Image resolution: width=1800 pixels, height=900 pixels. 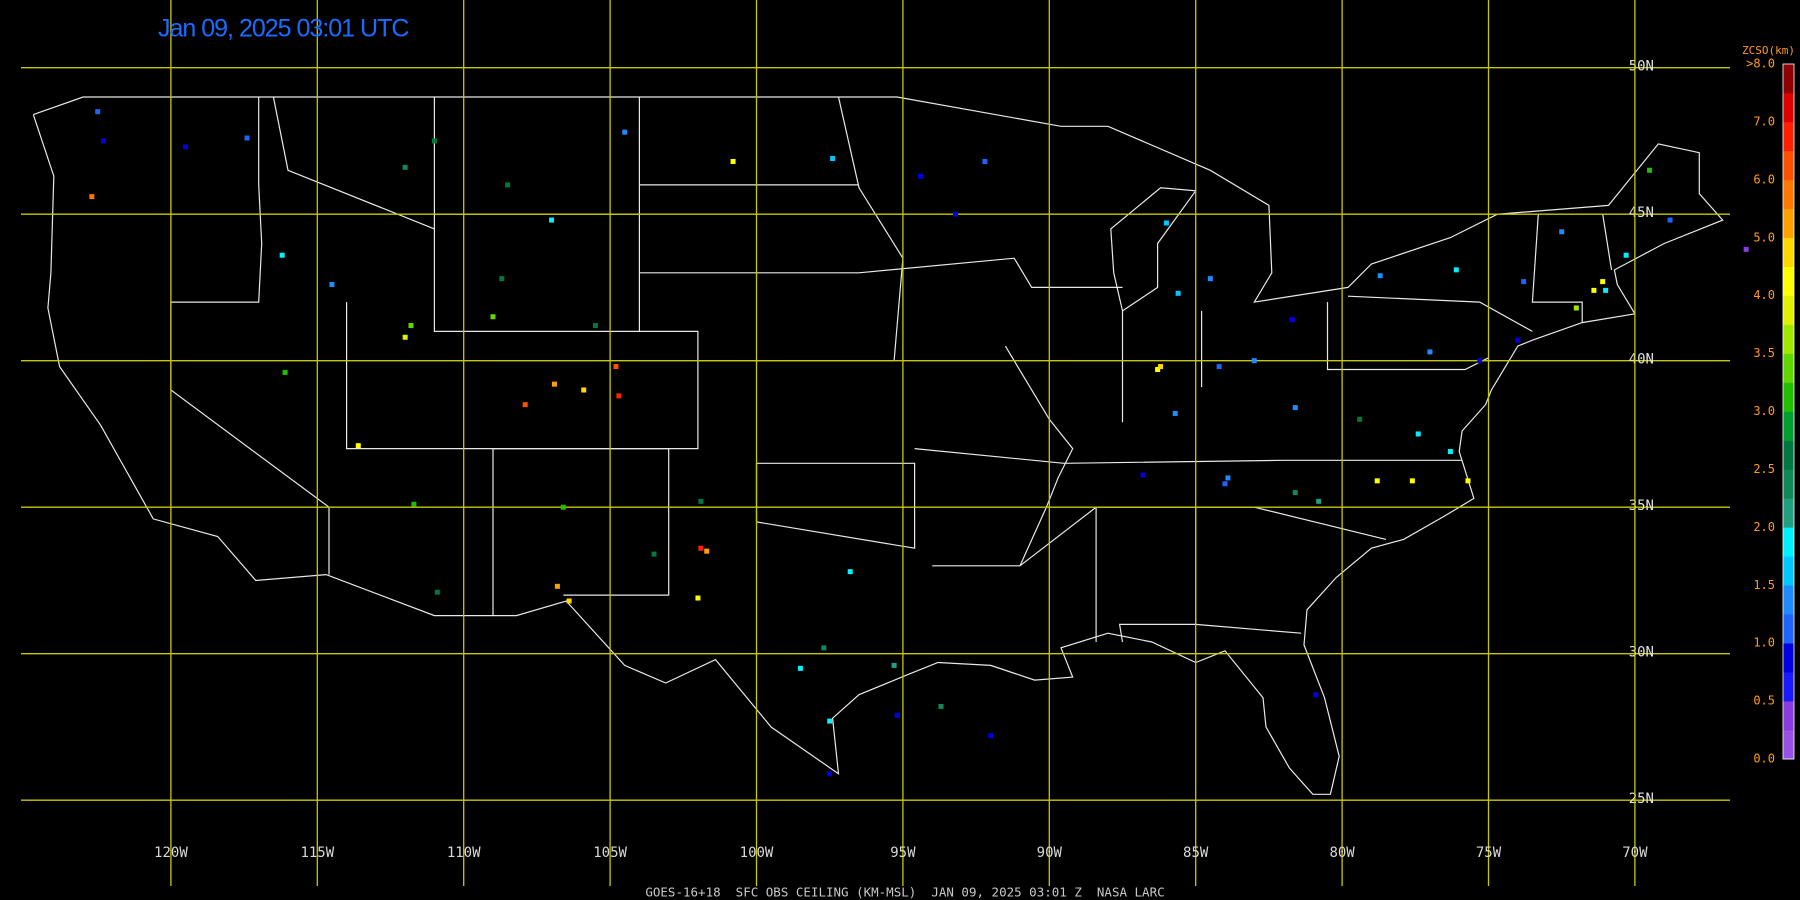 What do you see at coordinates (1641, 506) in the screenshot?
I see `lat-label: 35N` at bounding box center [1641, 506].